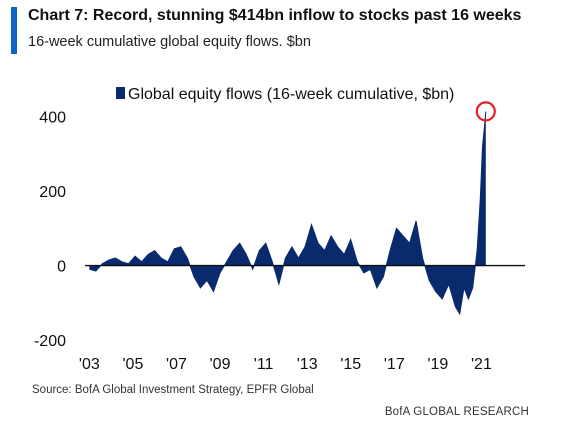  What do you see at coordinates (220, 364) in the screenshot?
I see `x-tick-label: '09` at bounding box center [220, 364].